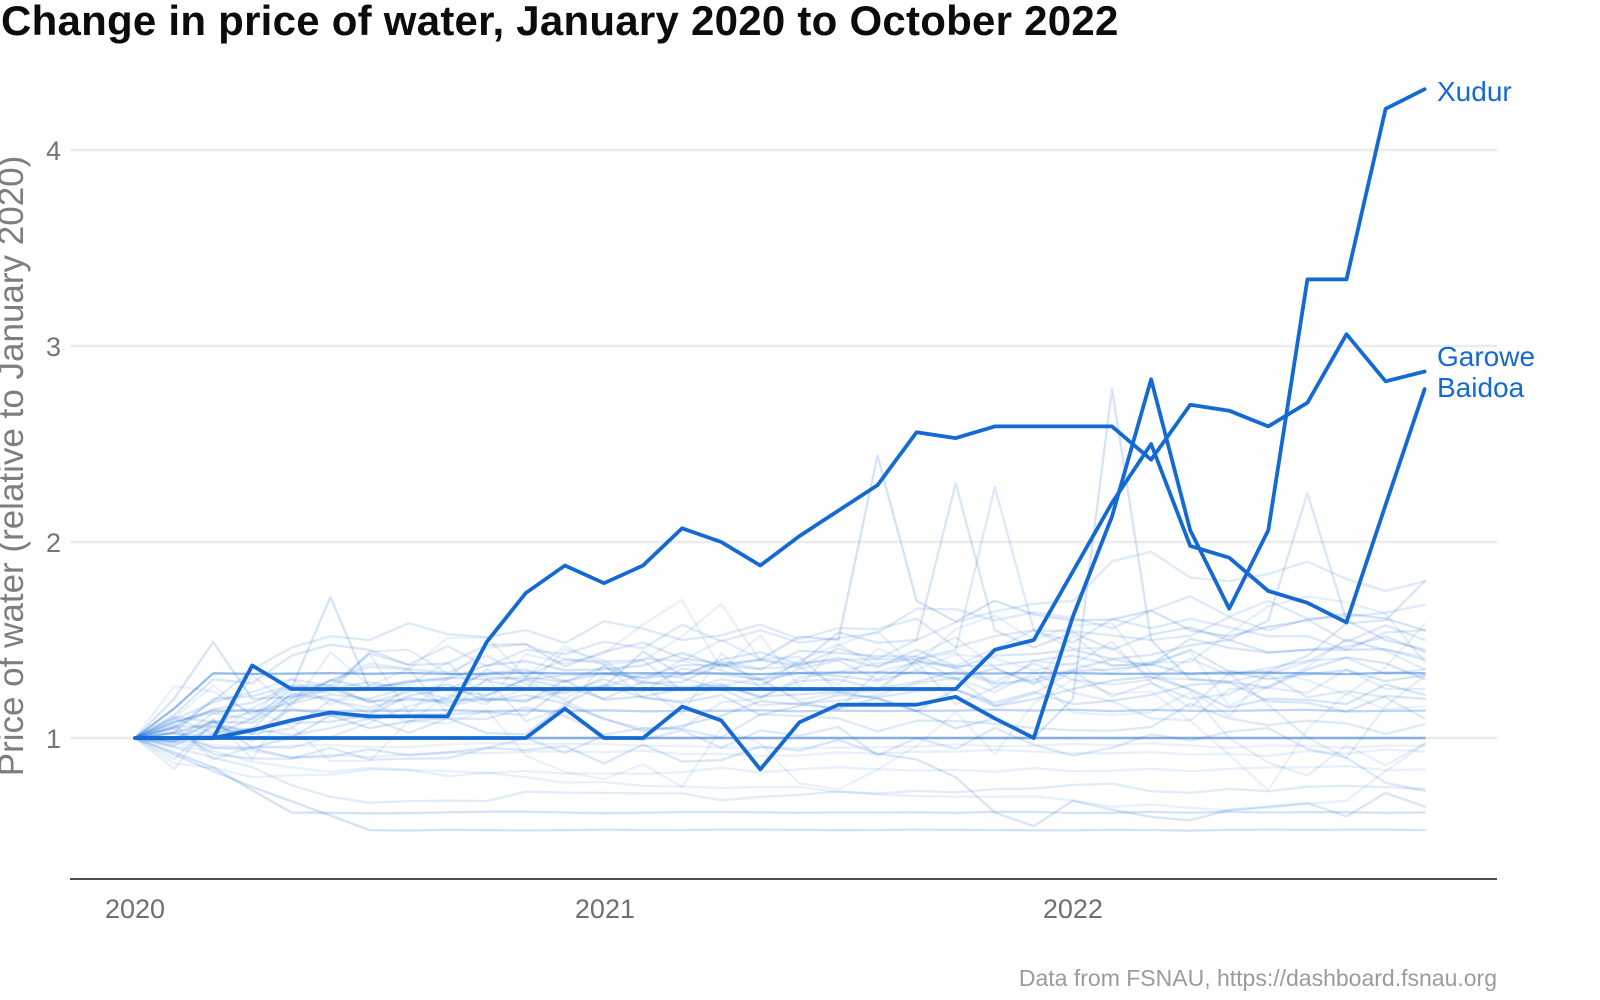 The width and height of the screenshot is (1600, 1000). Describe the element at coordinates (1486, 356) in the screenshot. I see `svg-text: Garowe` at that location.